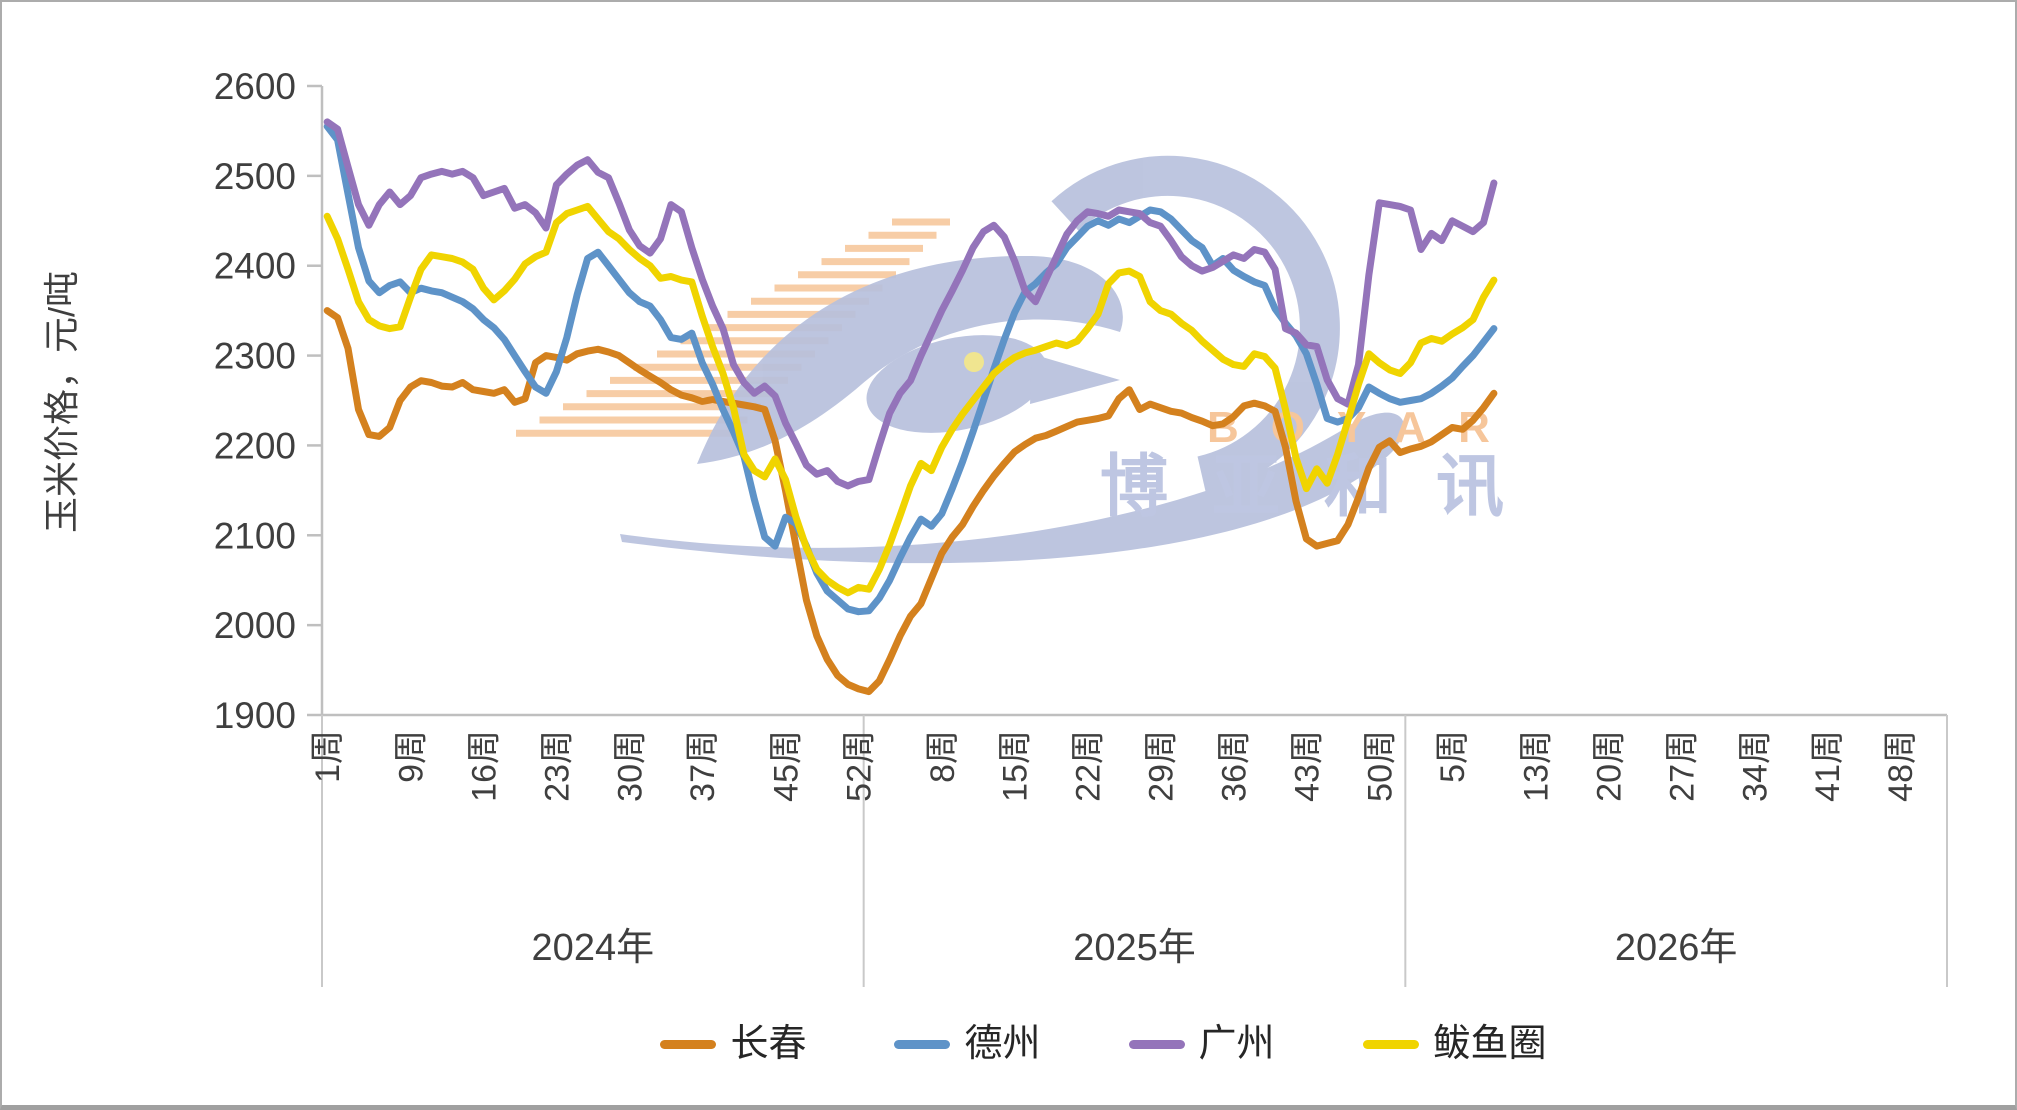 The image size is (2017, 1110). I want to click on legend-item-长春: 长春, so click(733, 1044).